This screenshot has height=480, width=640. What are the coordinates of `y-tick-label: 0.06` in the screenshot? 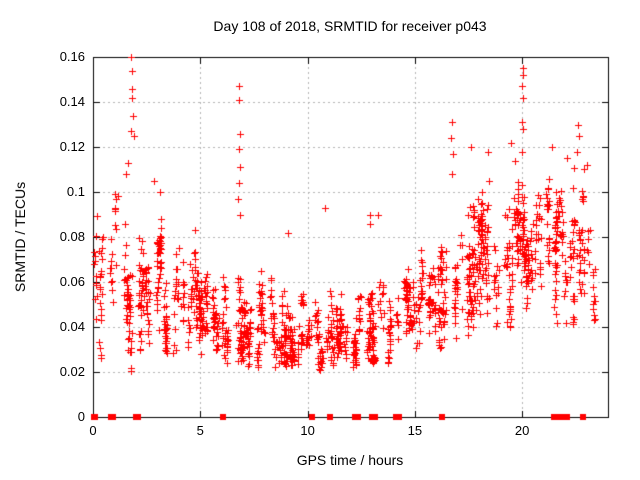 It's located at (72, 281).